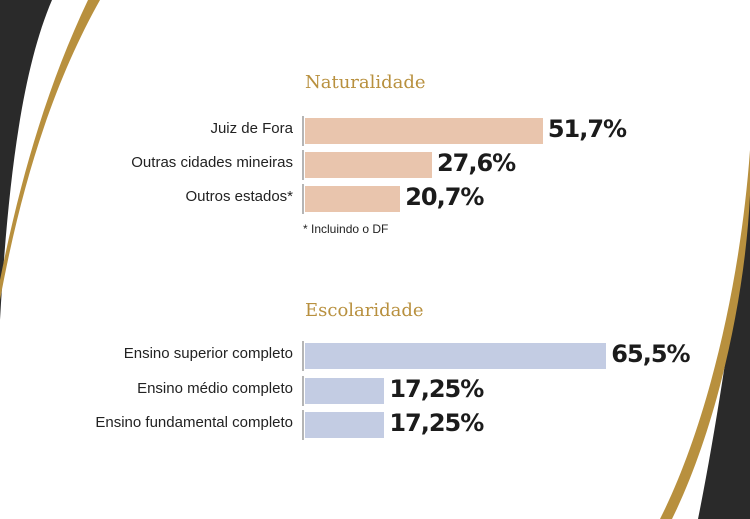 Image resolution: width=750 pixels, height=519 pixels. I want to click on bottom-right-dark-swoosh, so click(724, 352).